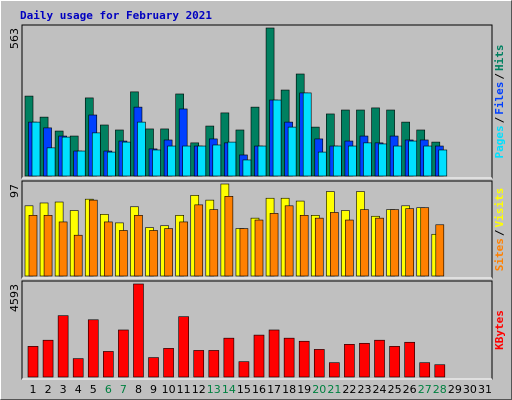  Describe the element at coordinates (153, 389) in the screenshot. I see `x-tick-label: 9` at that location.